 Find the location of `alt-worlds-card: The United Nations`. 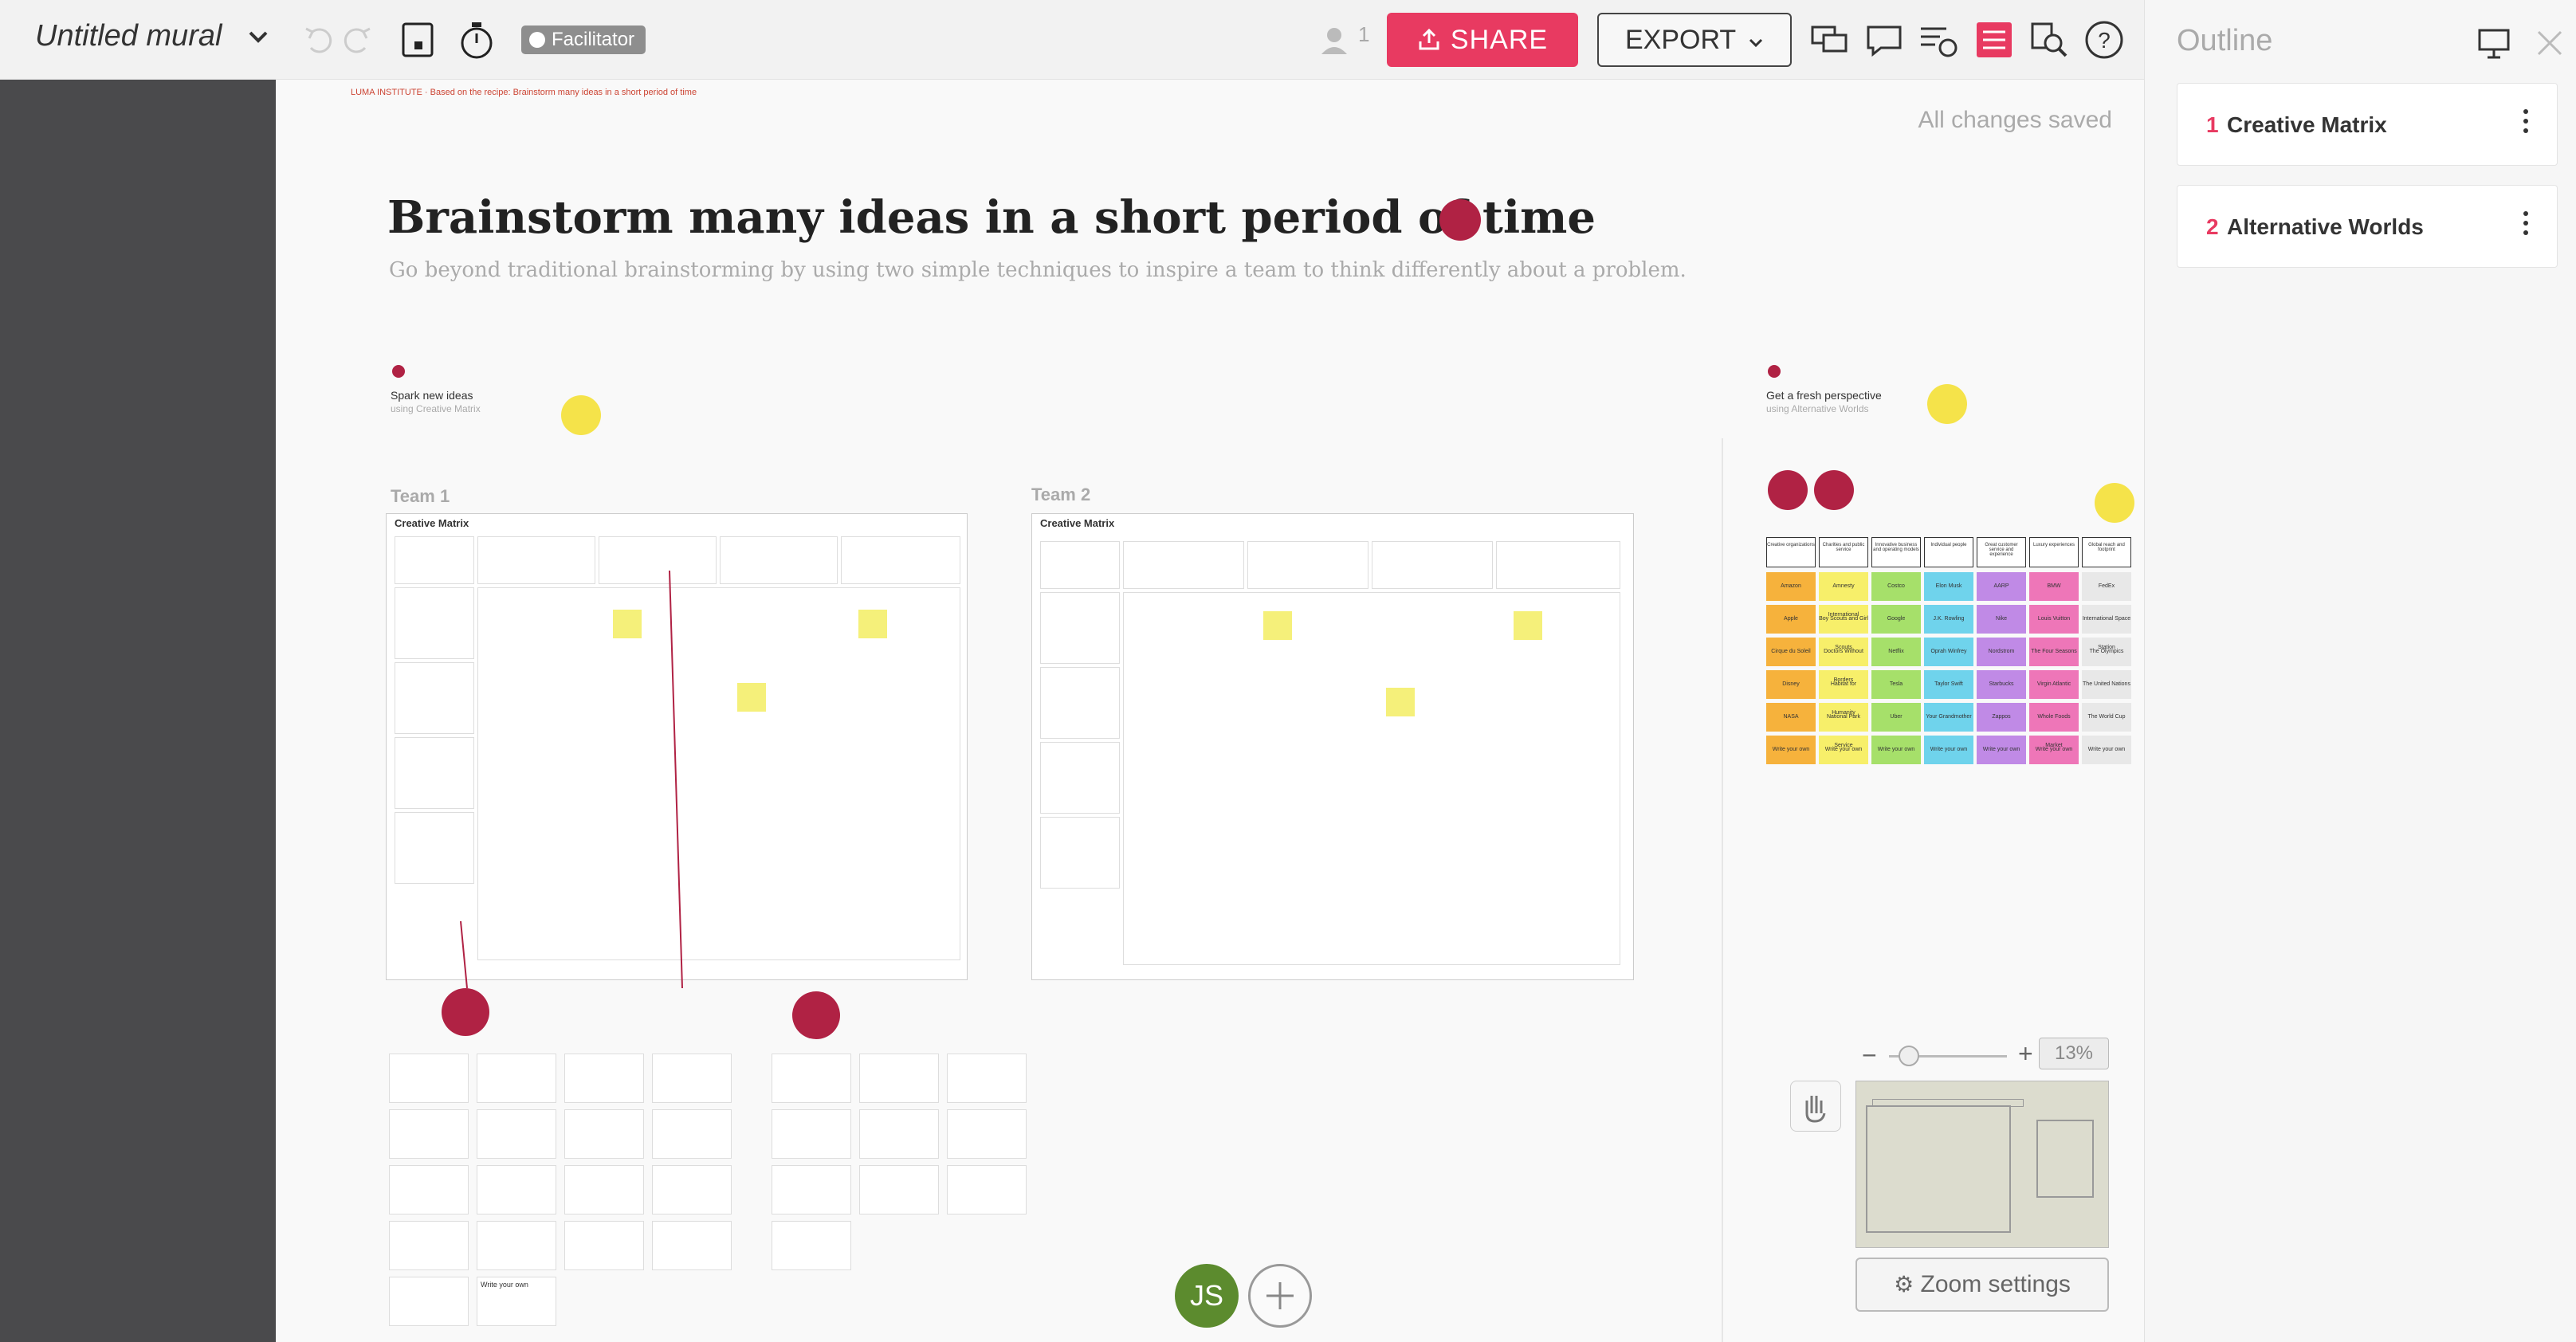

alt-worlds-card: The United Nations is located at coordinates (2106, 685).